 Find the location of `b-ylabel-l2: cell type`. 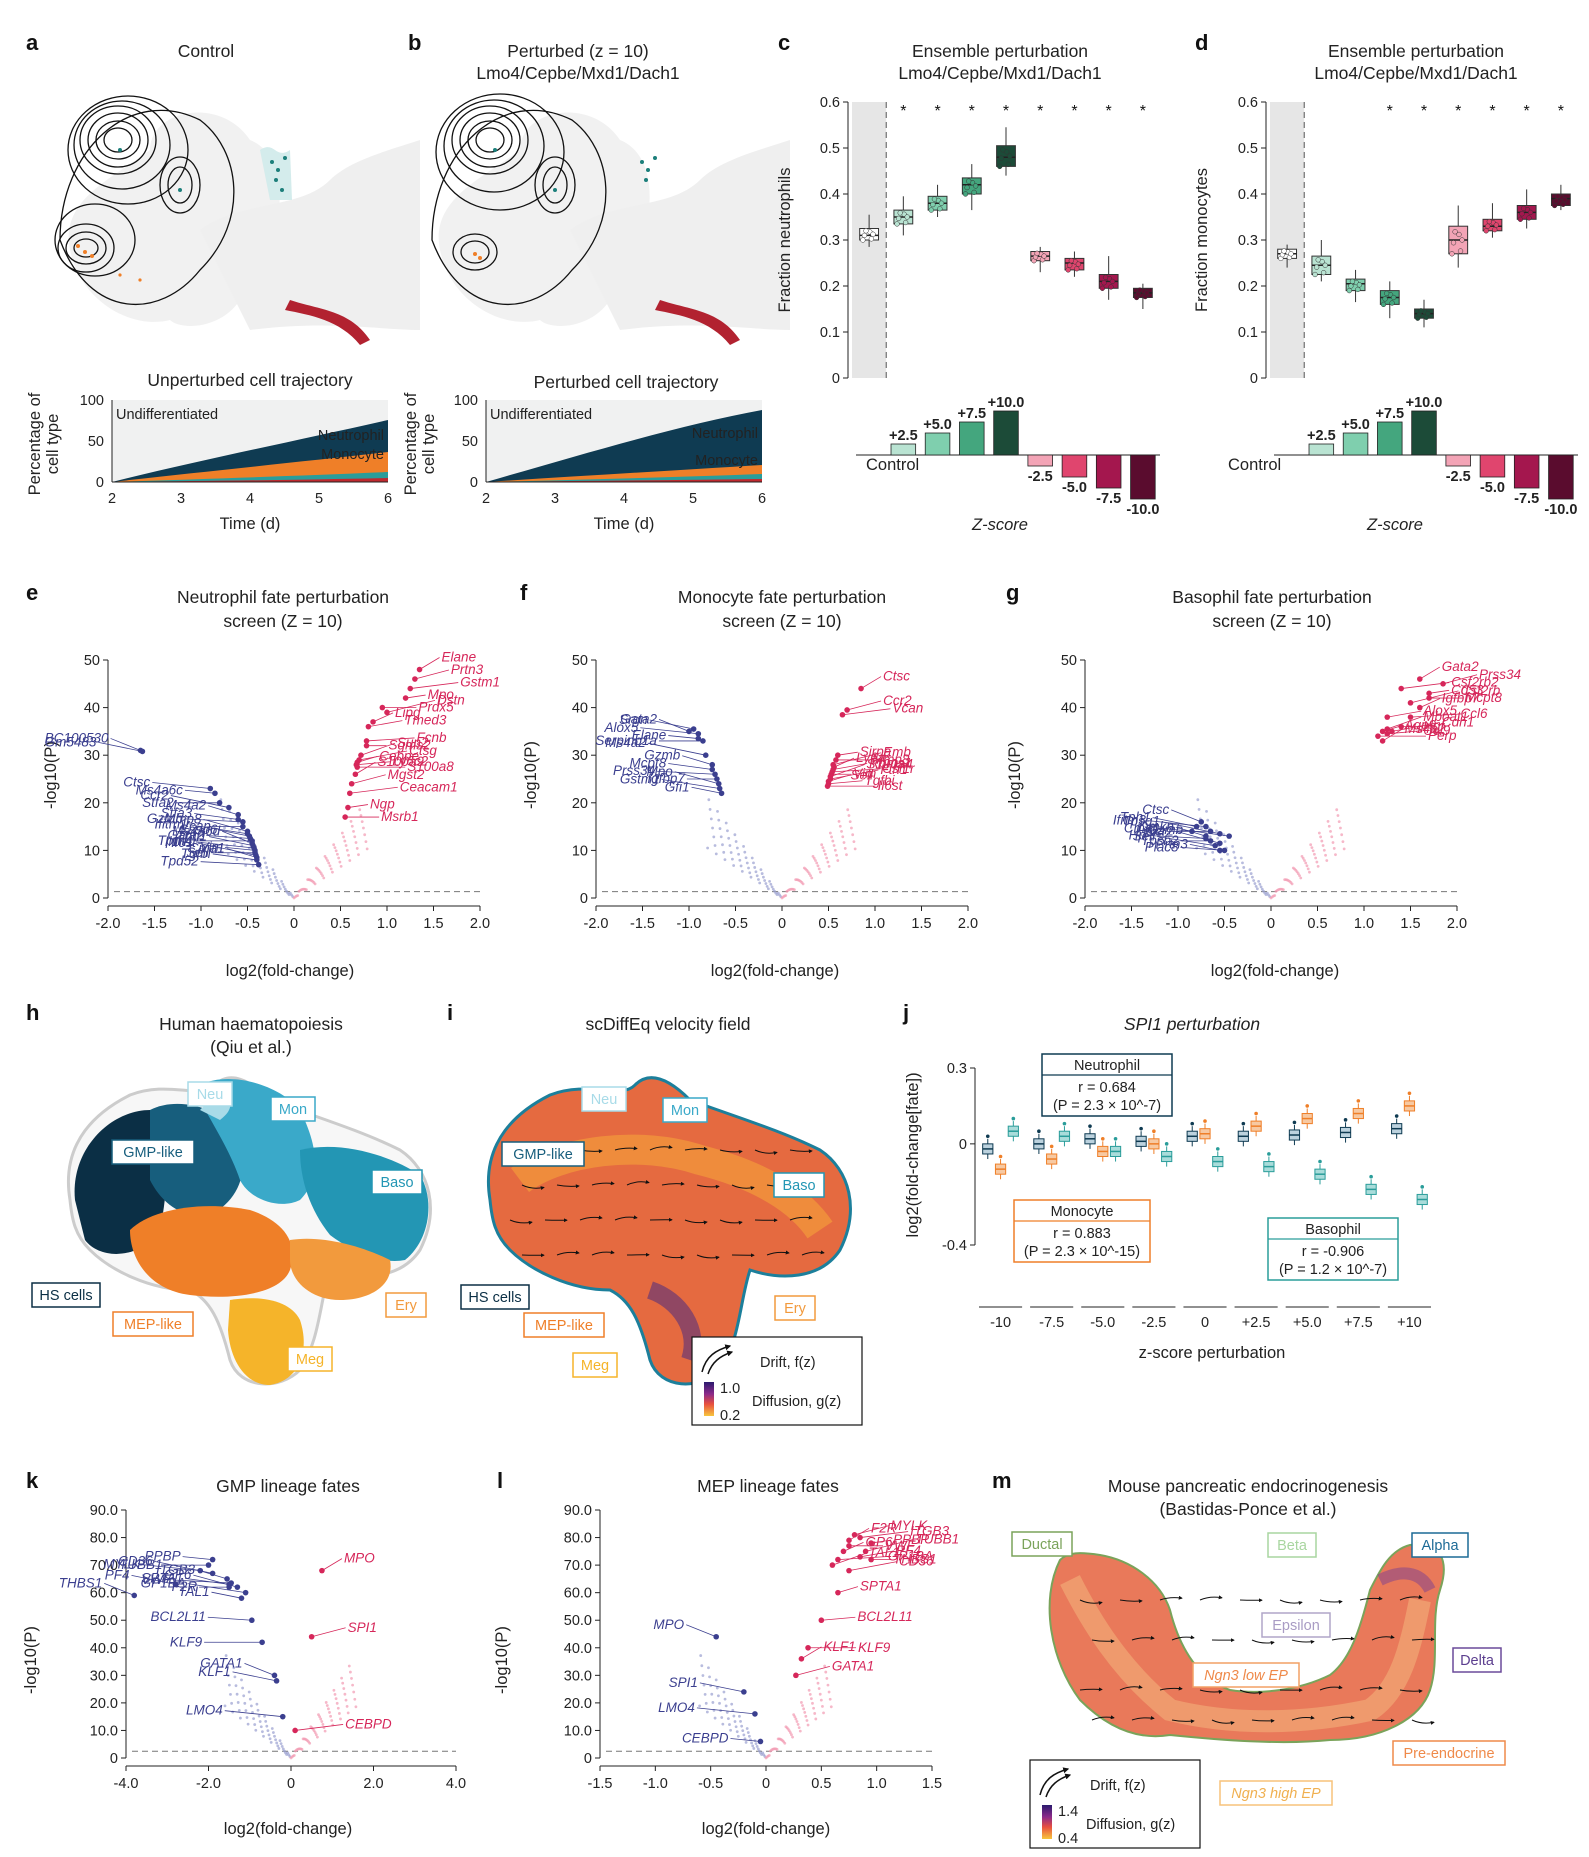

b-ylabel-l2: cell type is located at coordinates (429, 444).